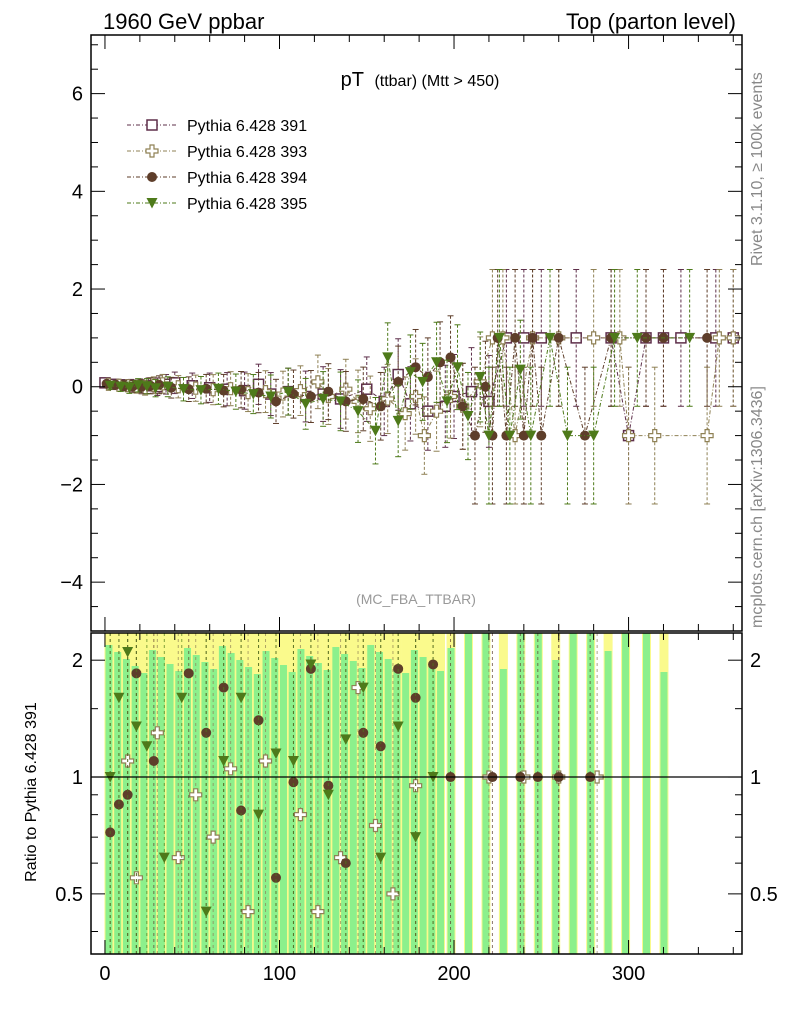 Image resolution: width=786 pixels, height=1024 pixels. I want to click on x-tick-label: 100, so click(279, 974).